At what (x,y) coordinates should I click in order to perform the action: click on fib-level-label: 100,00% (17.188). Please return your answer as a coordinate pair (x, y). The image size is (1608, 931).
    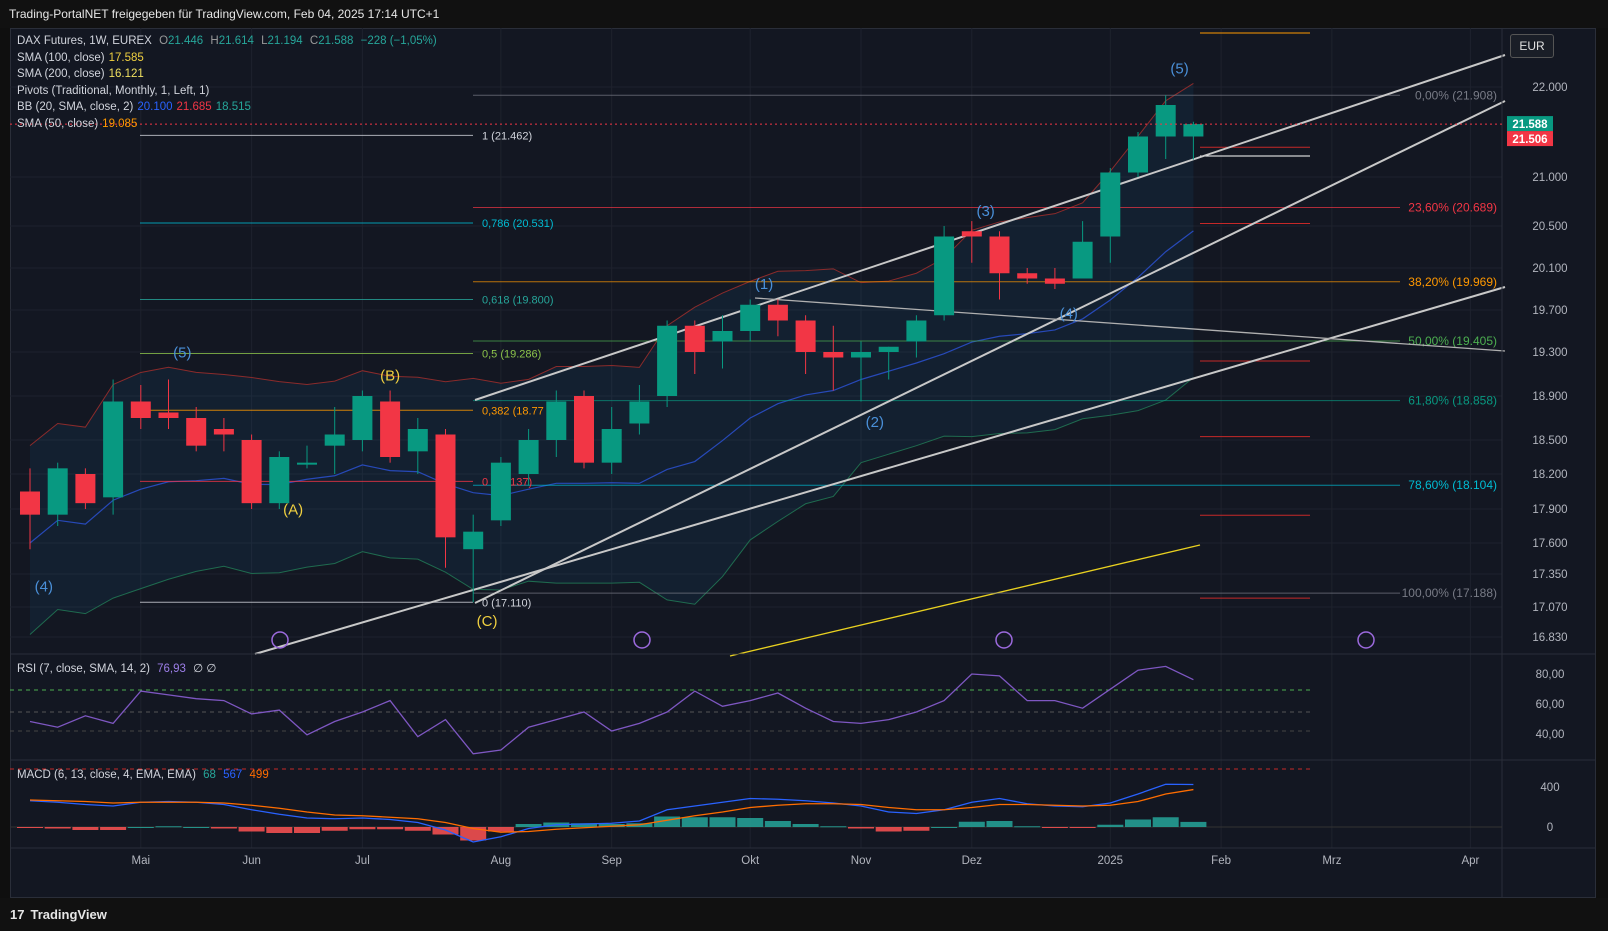
    Looking at the image, I should click on (1449, 593).